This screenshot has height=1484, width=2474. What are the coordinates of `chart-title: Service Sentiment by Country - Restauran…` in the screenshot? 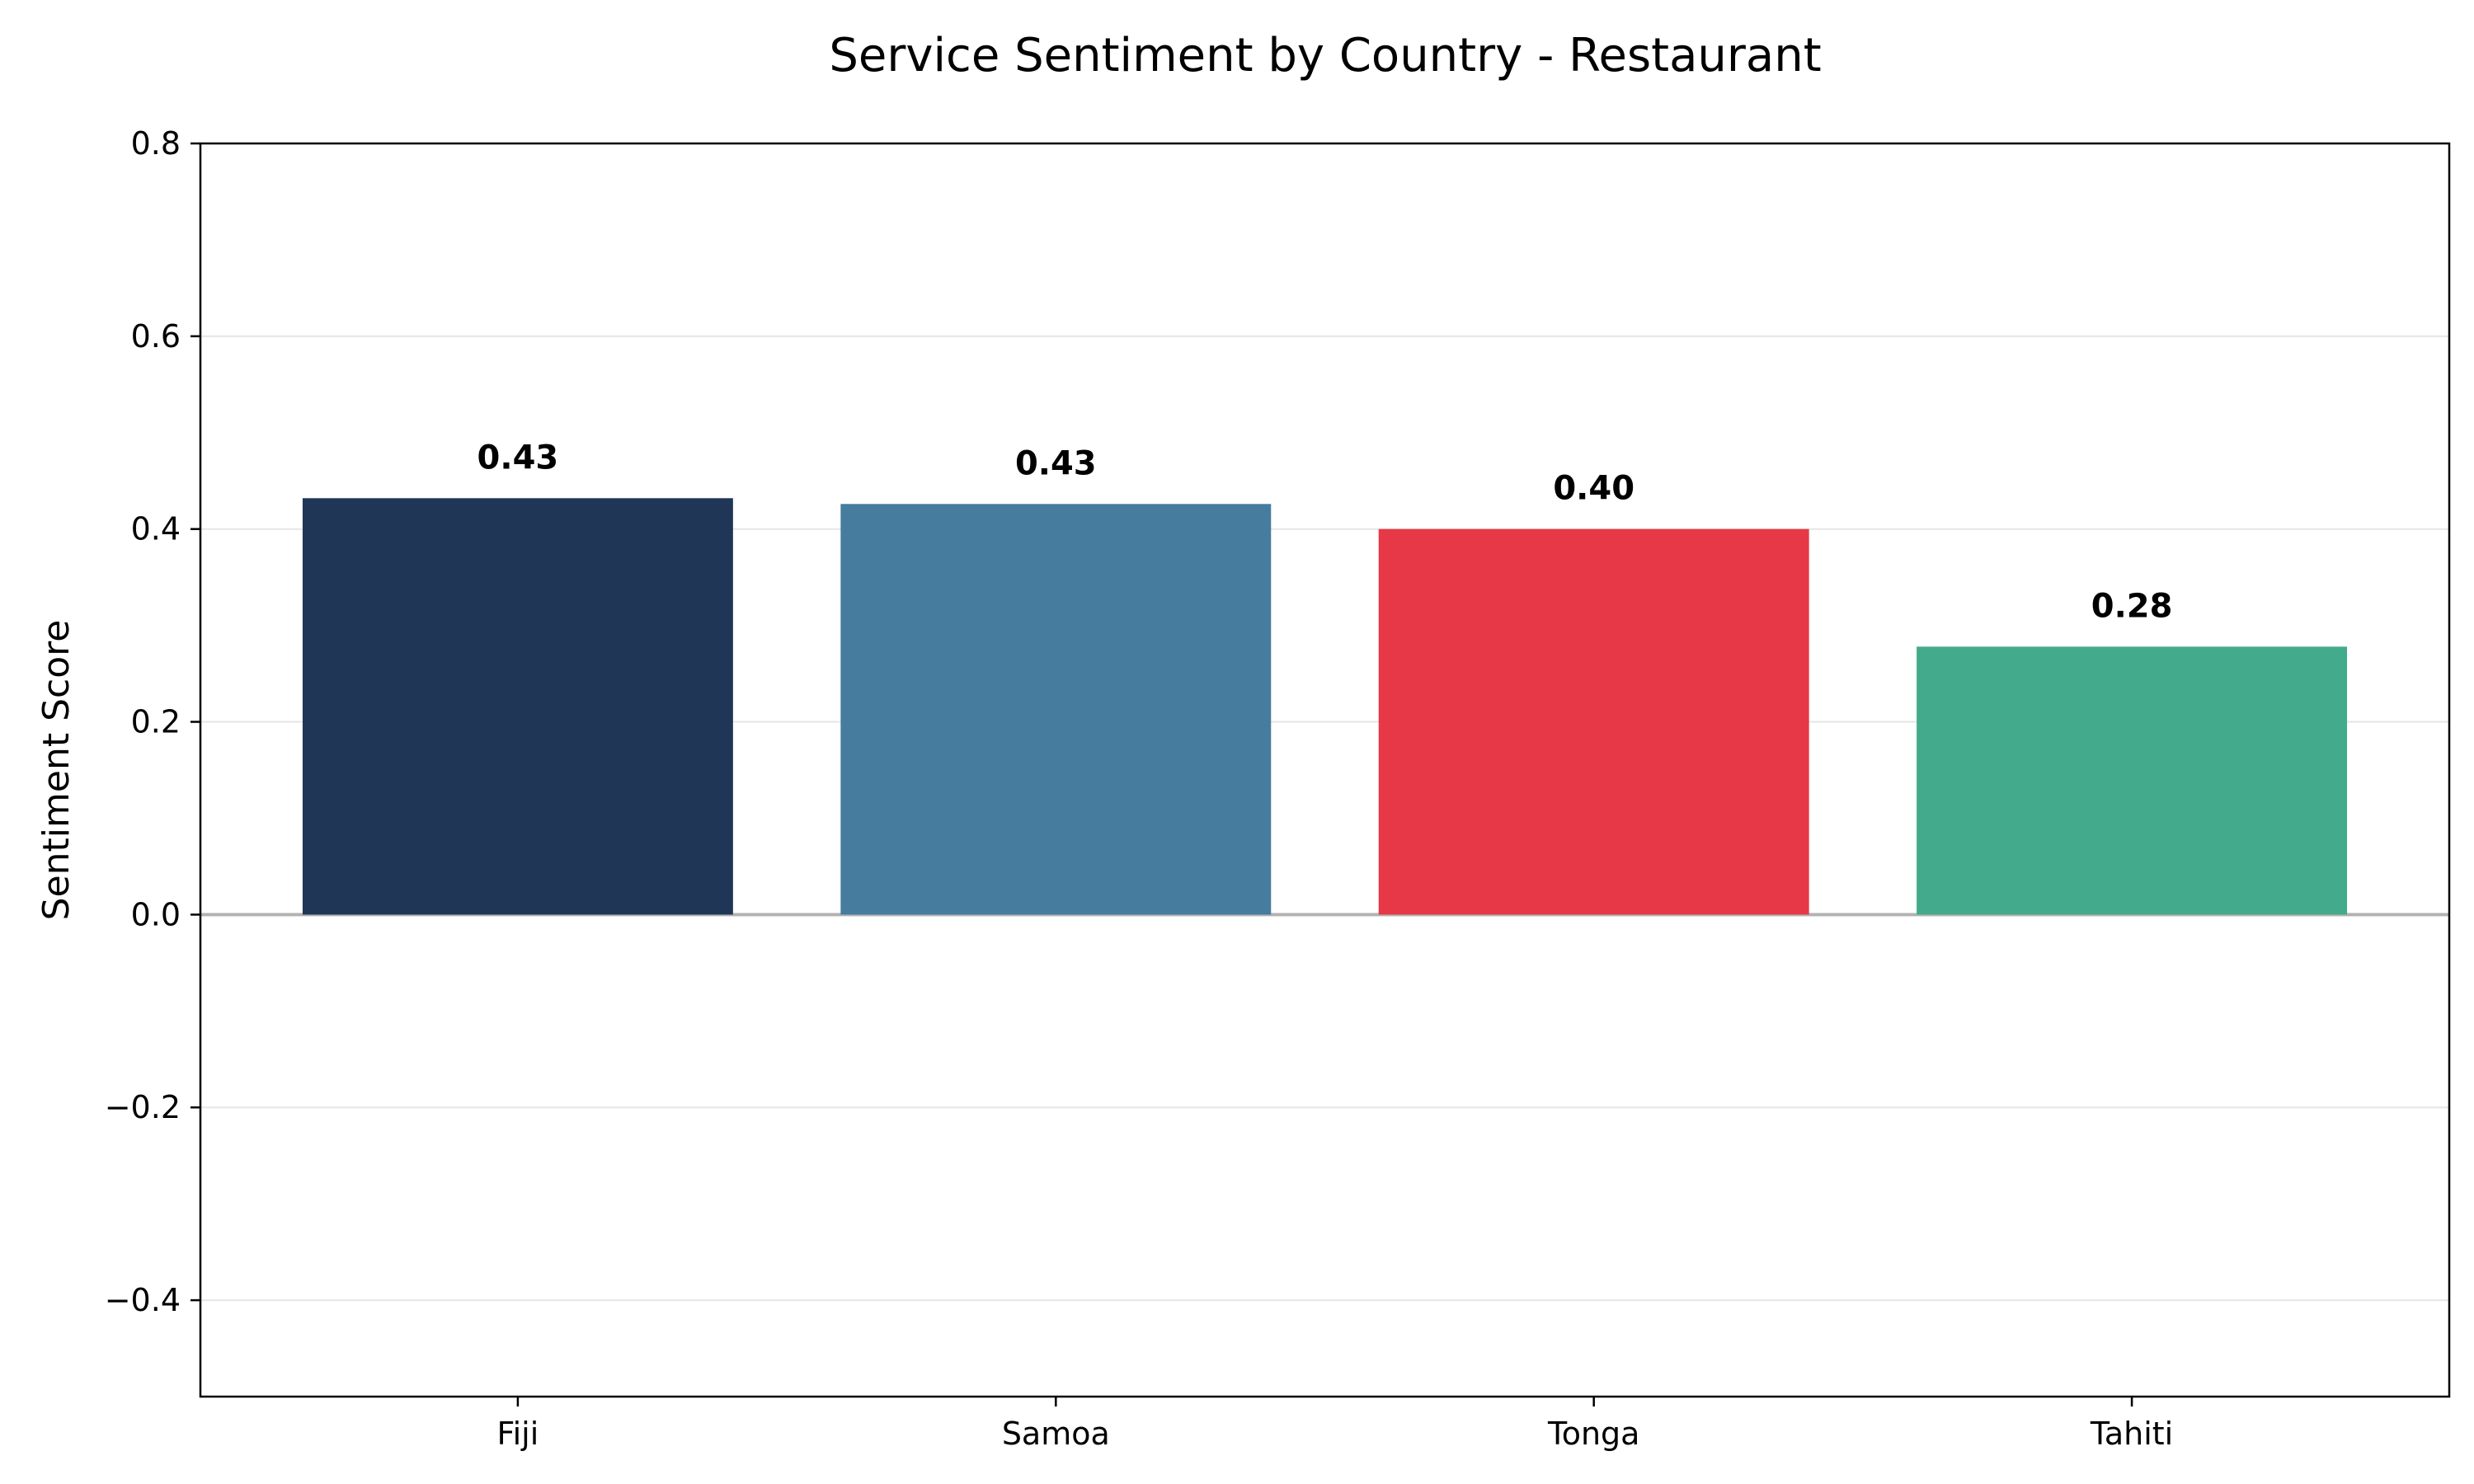 It's located at (1325, 55).